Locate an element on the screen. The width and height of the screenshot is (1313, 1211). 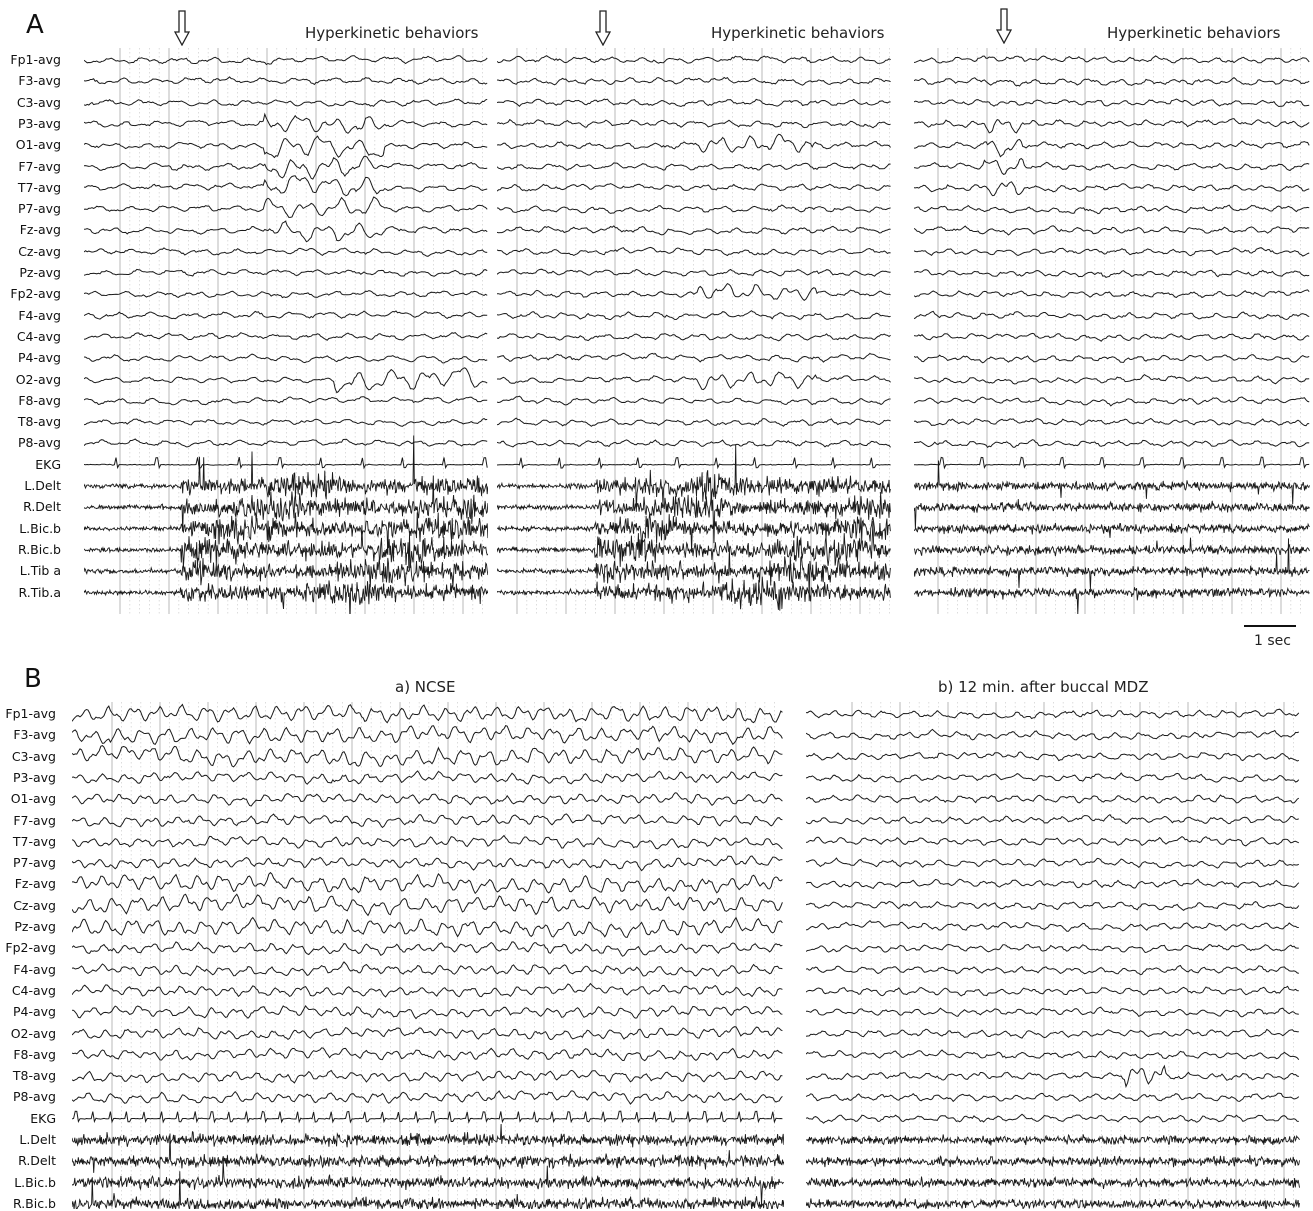
channel-label: P3-avg is located at coordinates (39, 123).